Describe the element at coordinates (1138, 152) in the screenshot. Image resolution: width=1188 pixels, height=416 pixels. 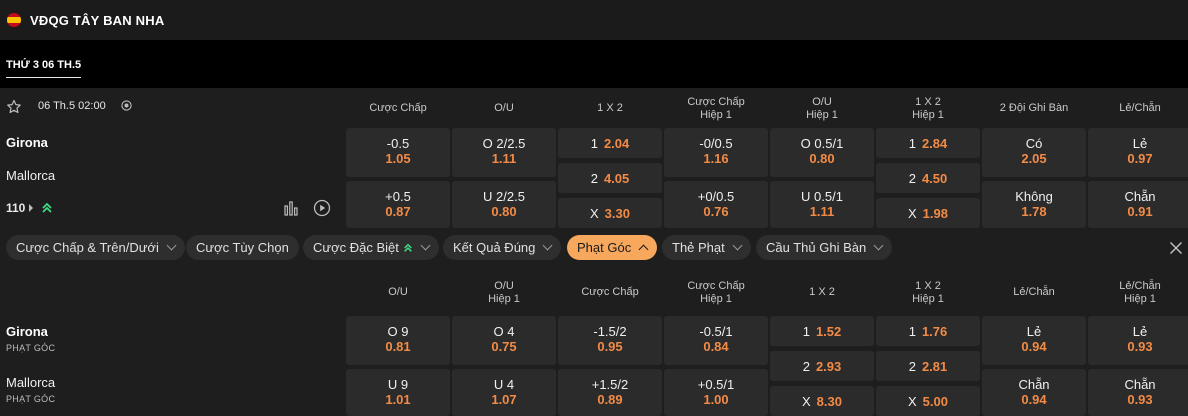
I see `odds-cell: Lẻ 0.97` at that location.